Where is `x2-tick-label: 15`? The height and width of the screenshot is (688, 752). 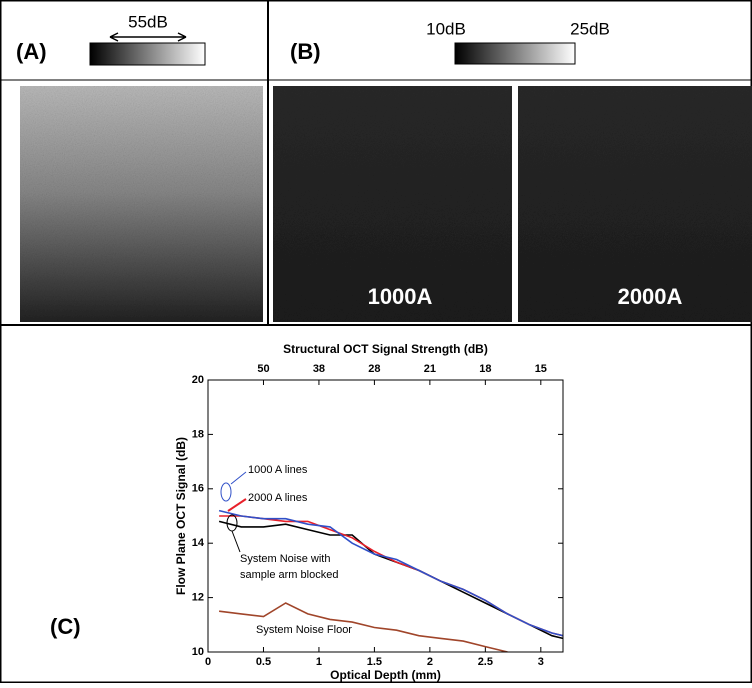 x2-tick-label: 15 is located at coordinates (541, 369).